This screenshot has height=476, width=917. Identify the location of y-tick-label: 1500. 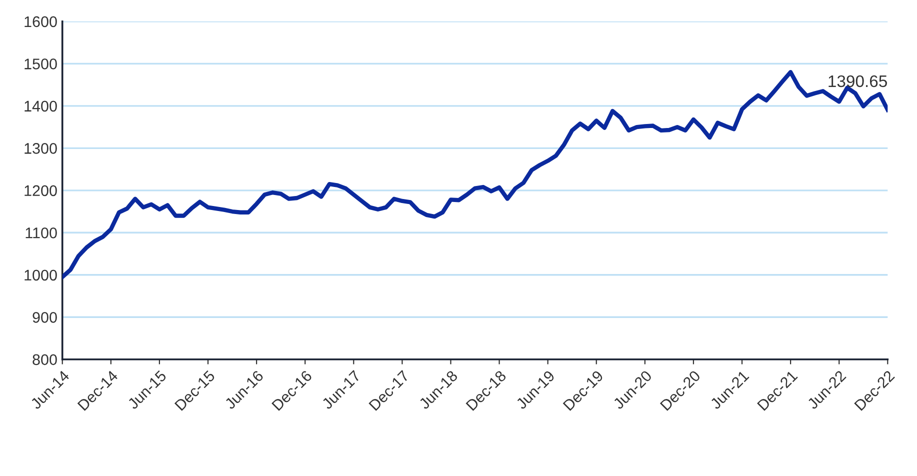
(40, 64).